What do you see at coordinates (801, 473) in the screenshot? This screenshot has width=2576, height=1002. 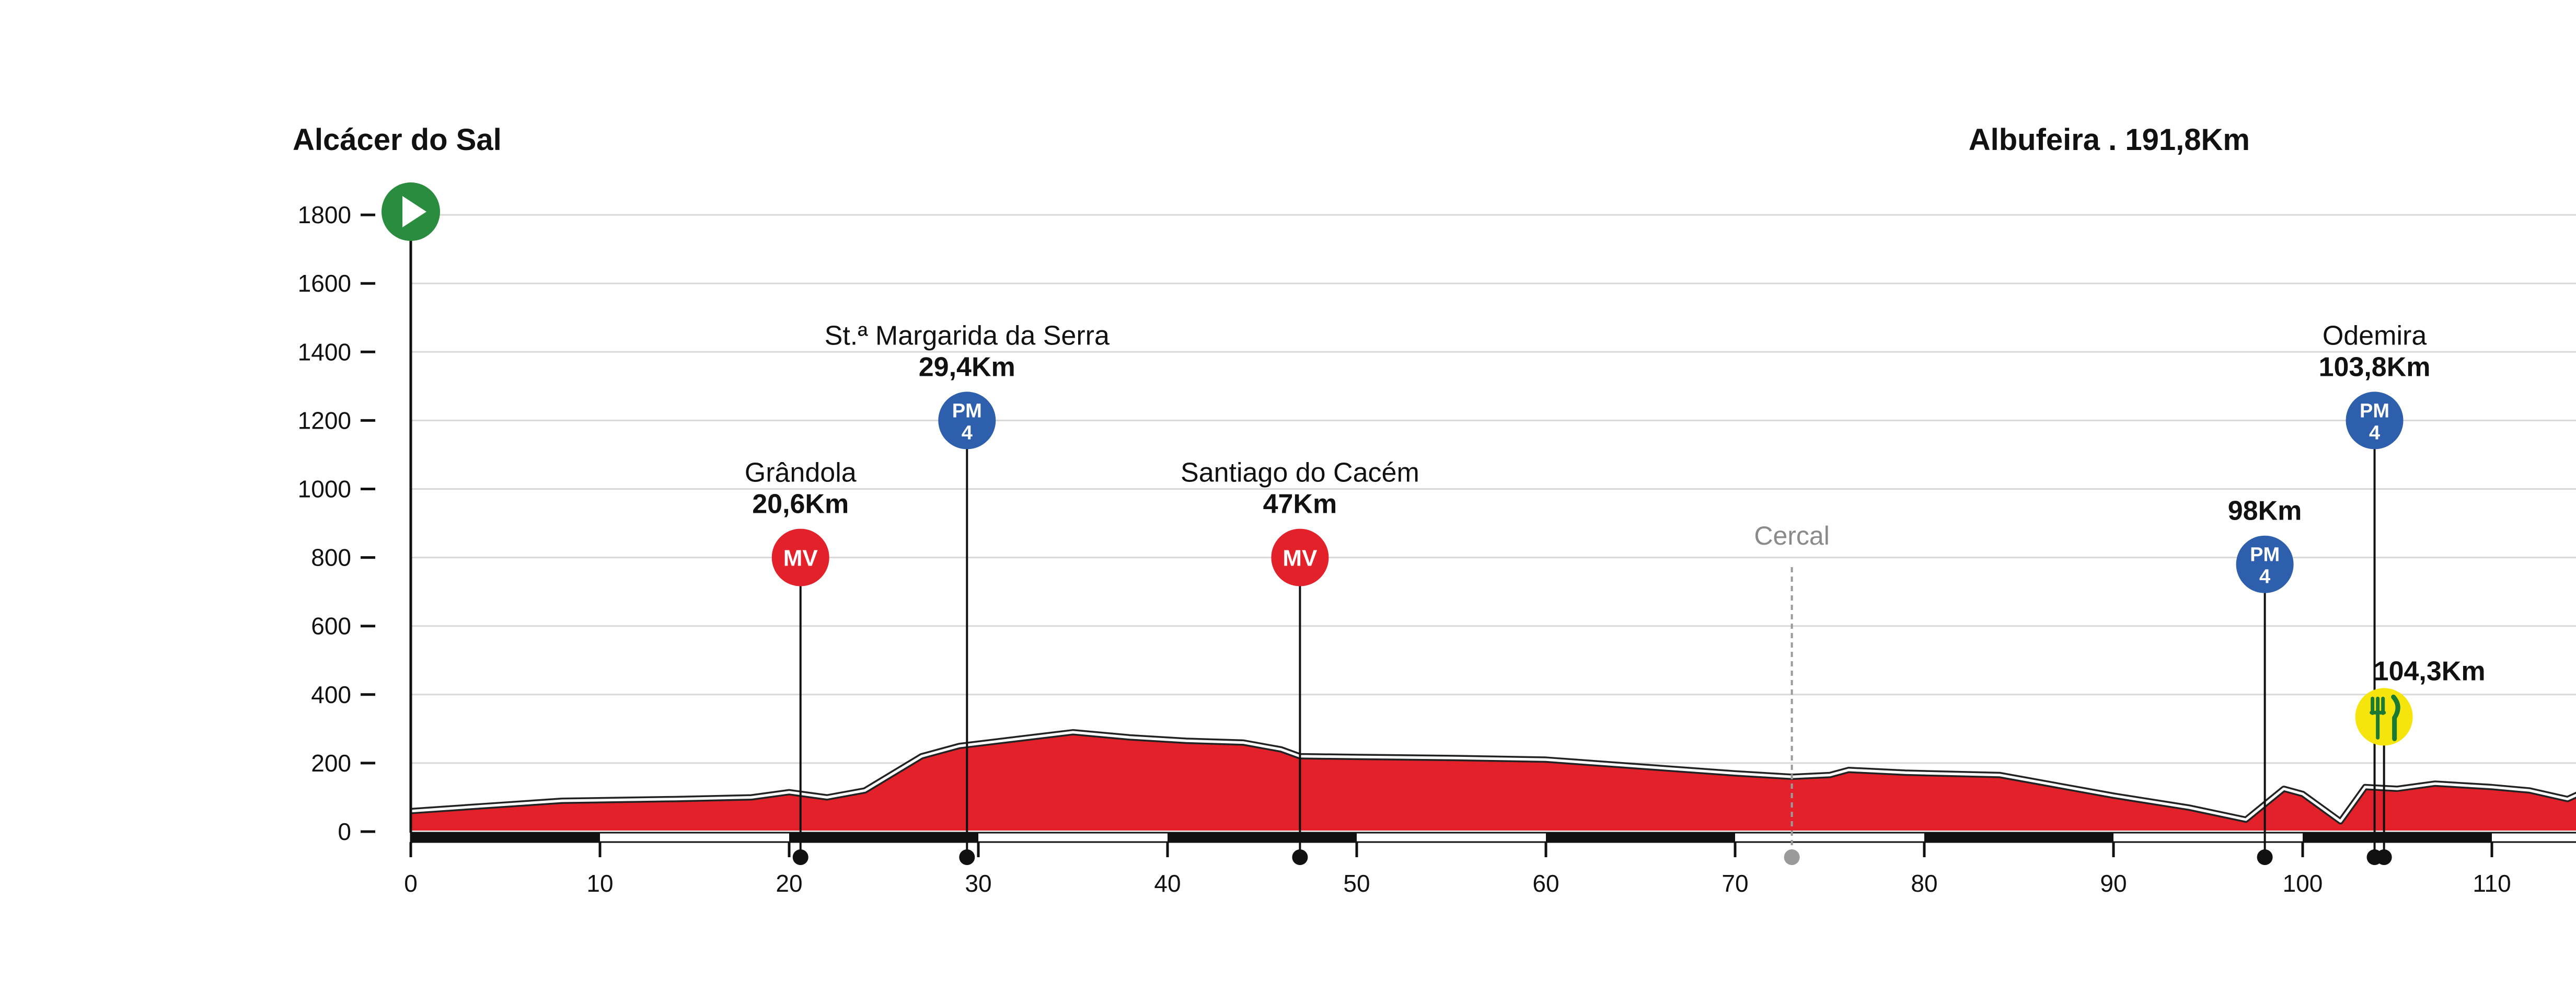 I see `marker-name-label: Grândola` at bounding box center [801, 473].